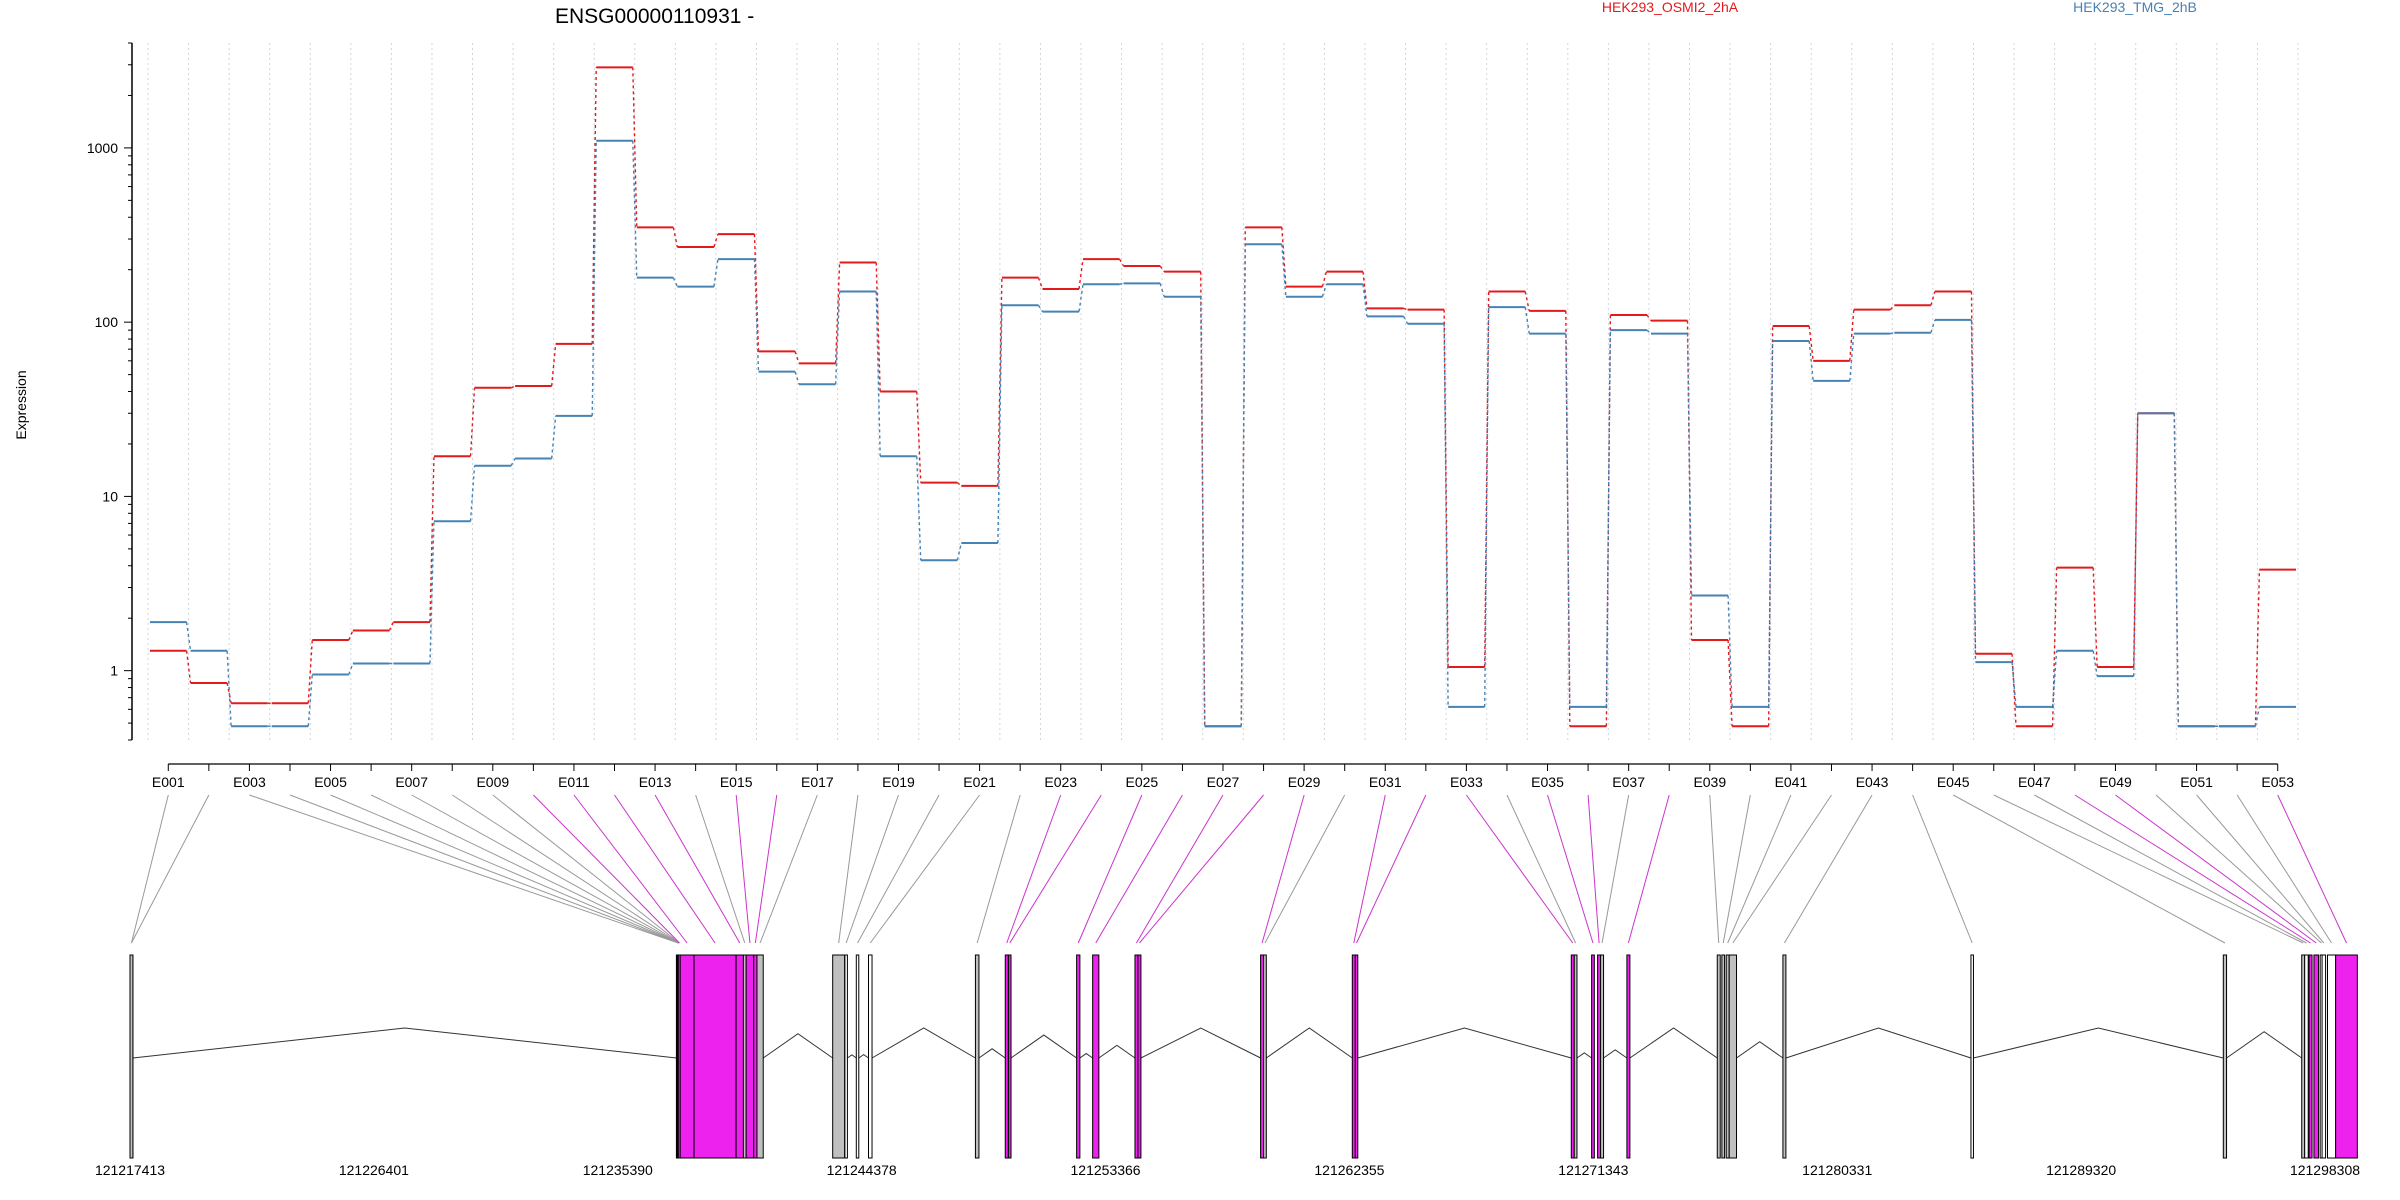  I want to click on x-tick-label: E035, so click(1547, 782).